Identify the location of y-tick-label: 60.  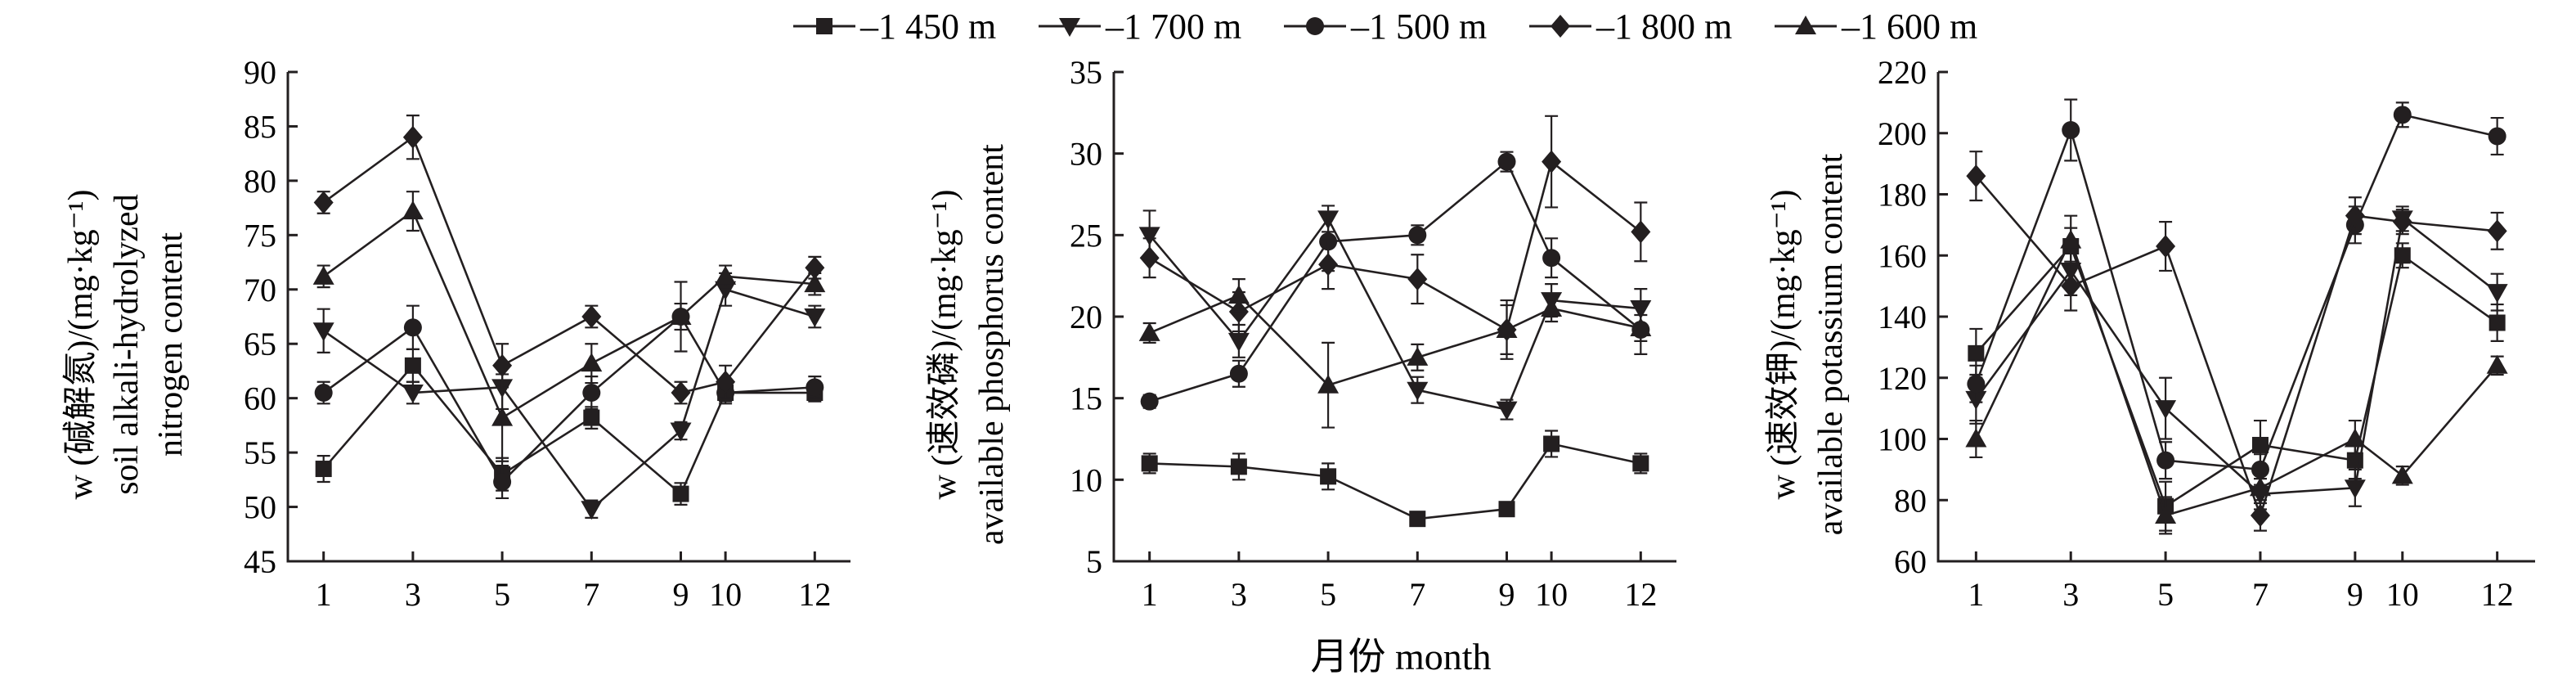
(260, 399).